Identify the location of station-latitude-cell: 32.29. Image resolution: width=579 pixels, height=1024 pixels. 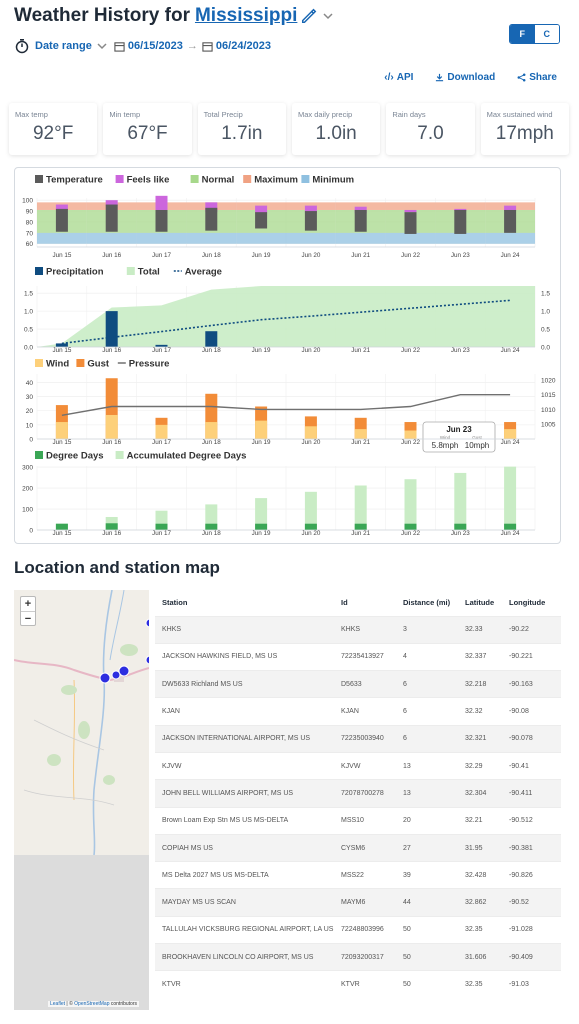
(487, 765).